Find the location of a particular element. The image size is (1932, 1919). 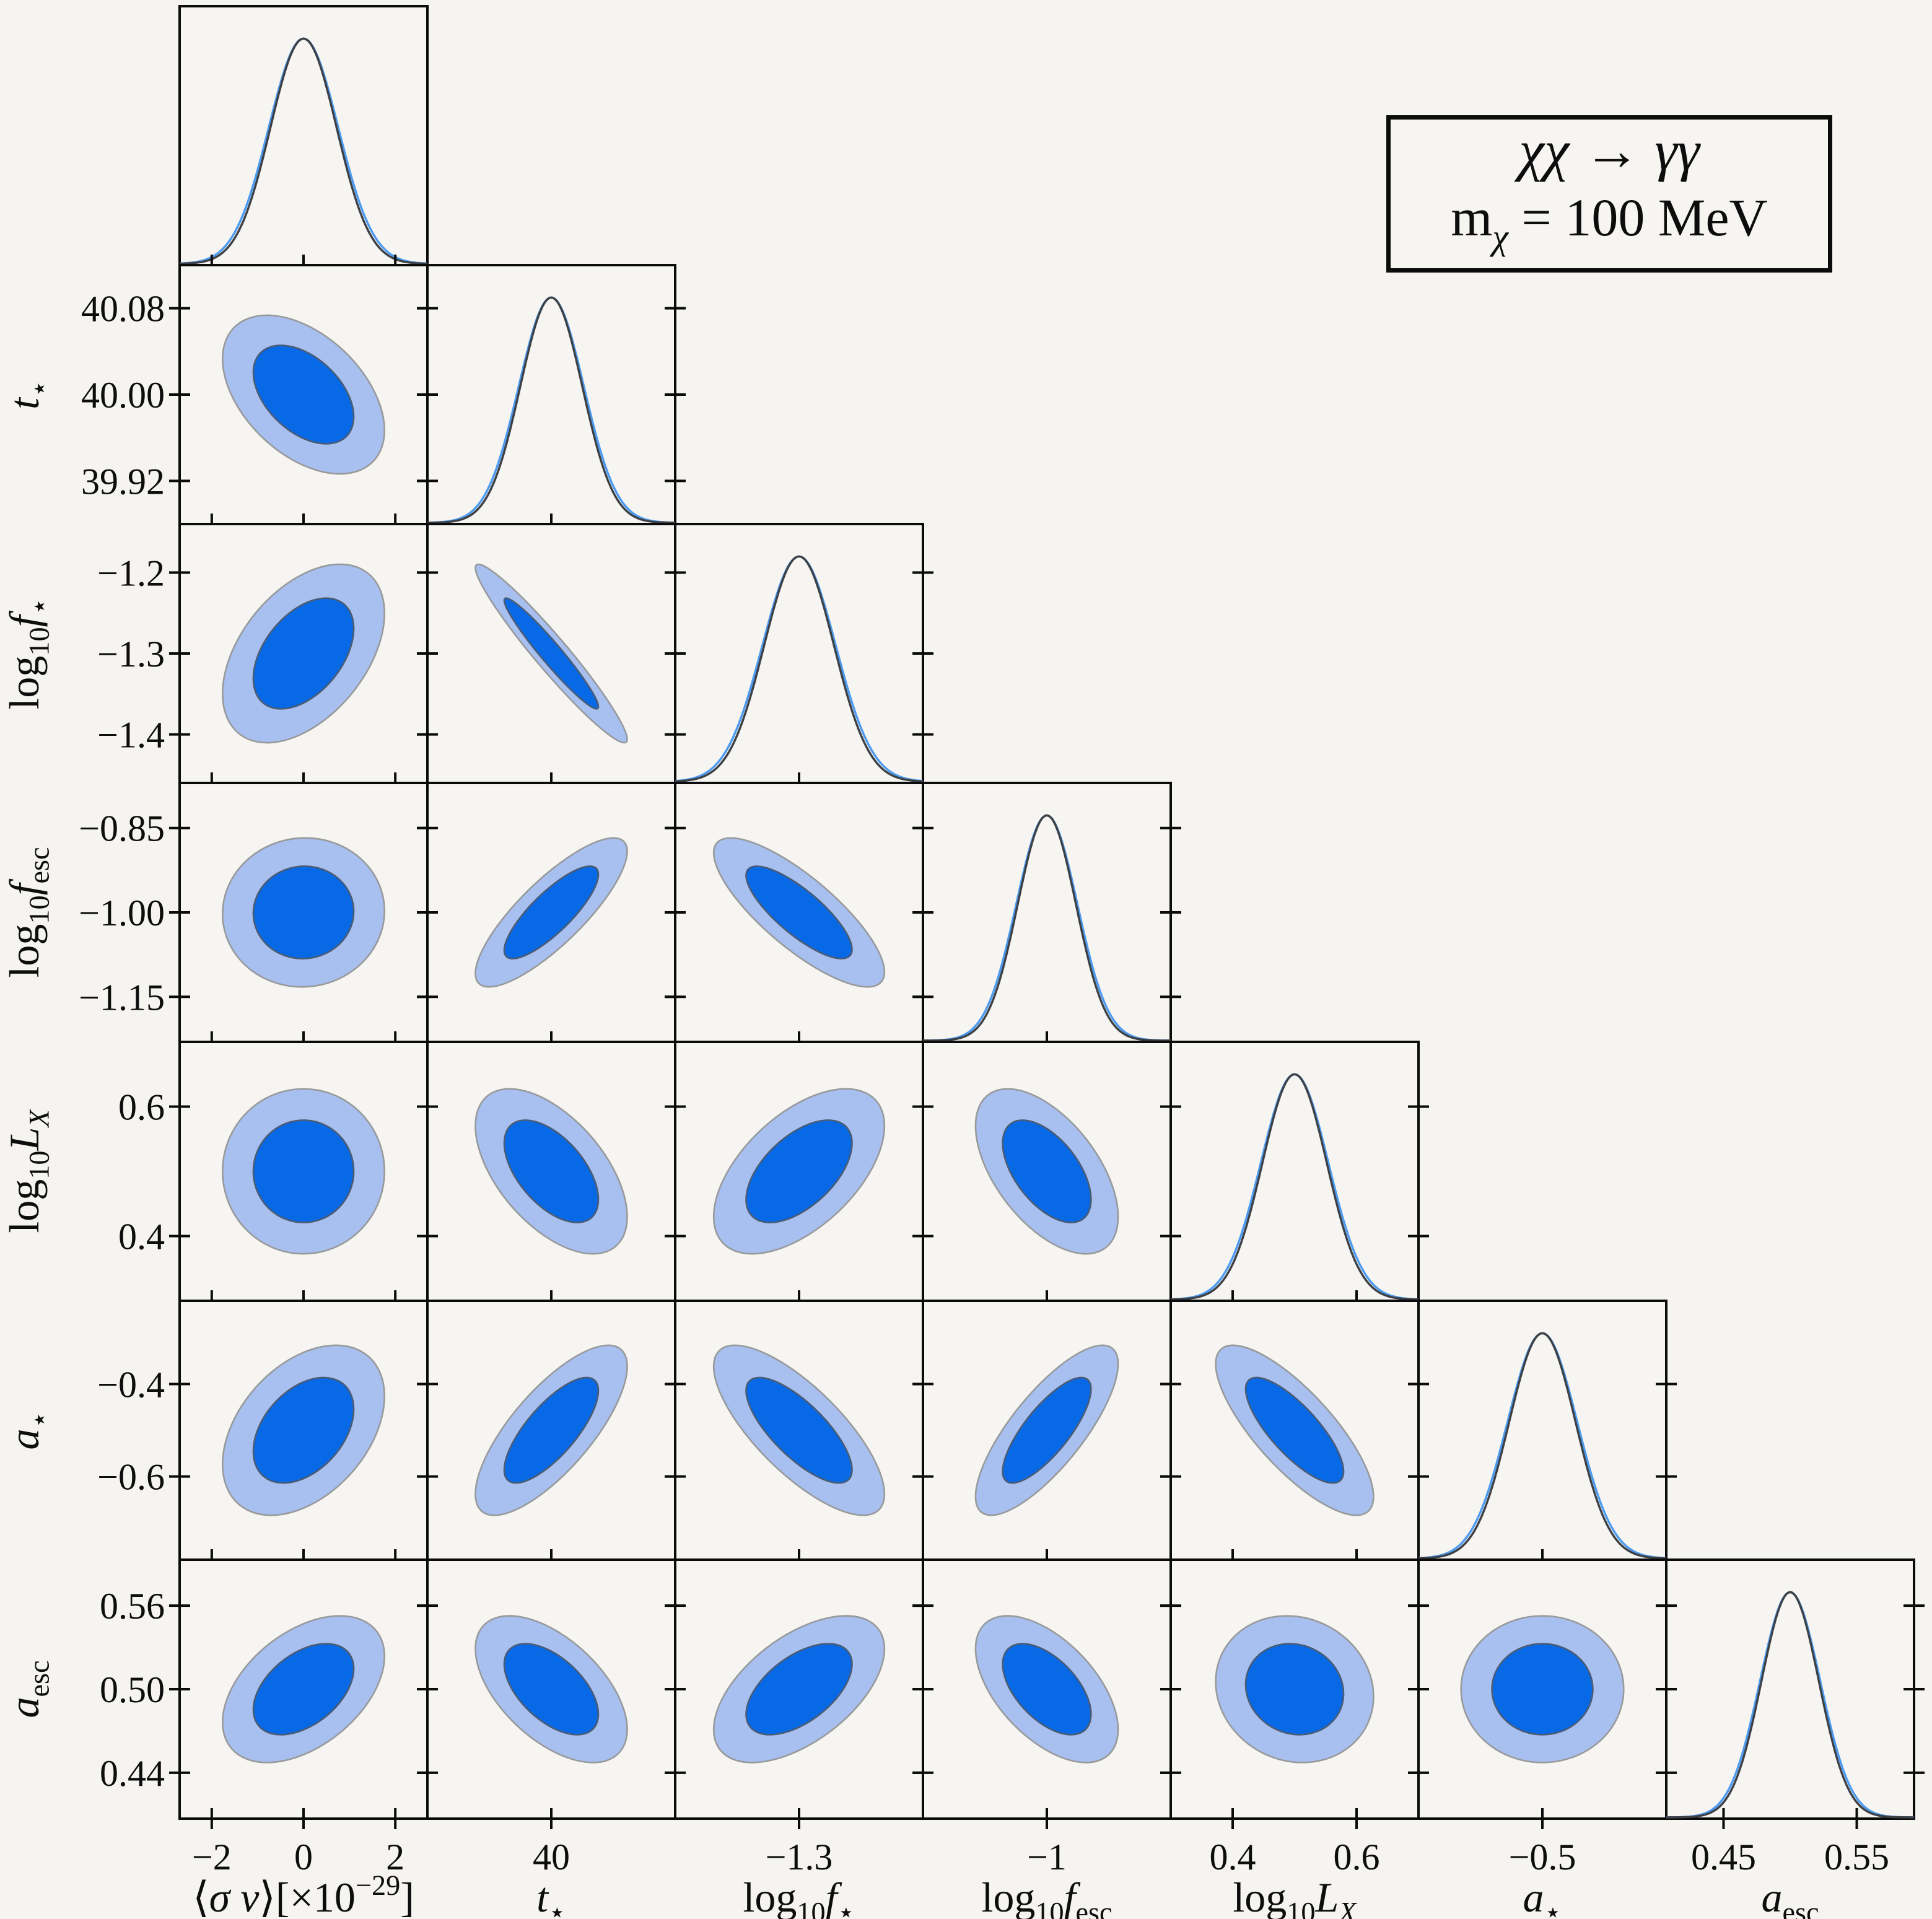

y-axis-title-tstar: t⋆ is located at coordinates (28, 394).